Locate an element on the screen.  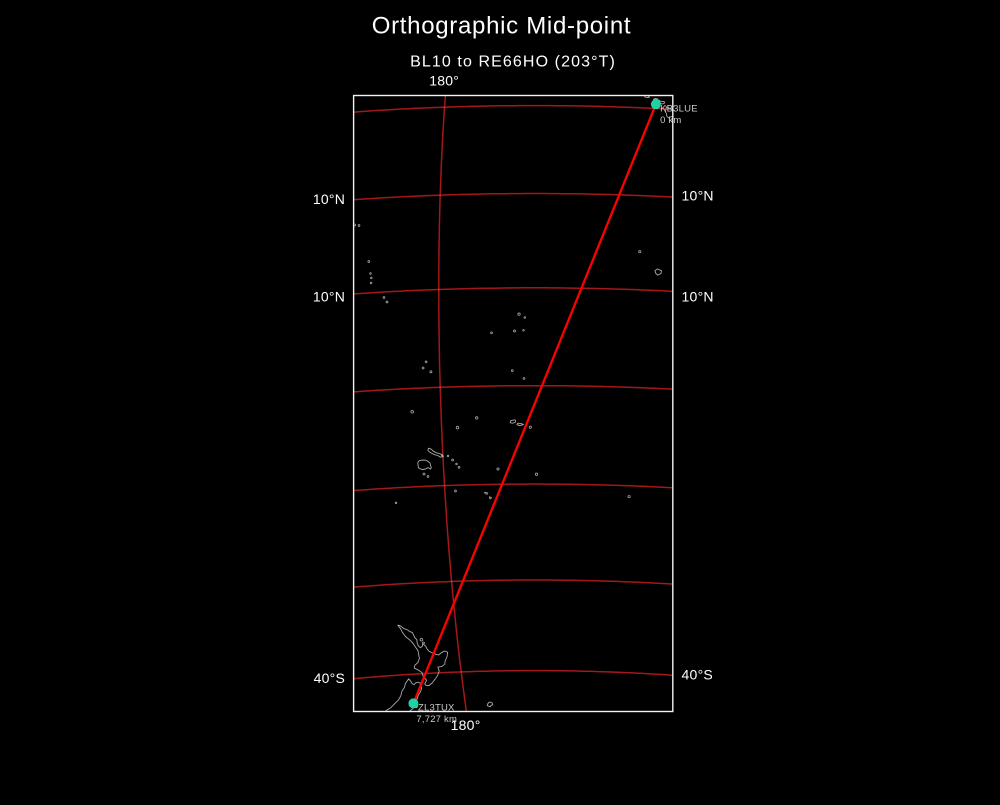
svg-text: Orthographic Mid-point is located at coordinates (502, 26).